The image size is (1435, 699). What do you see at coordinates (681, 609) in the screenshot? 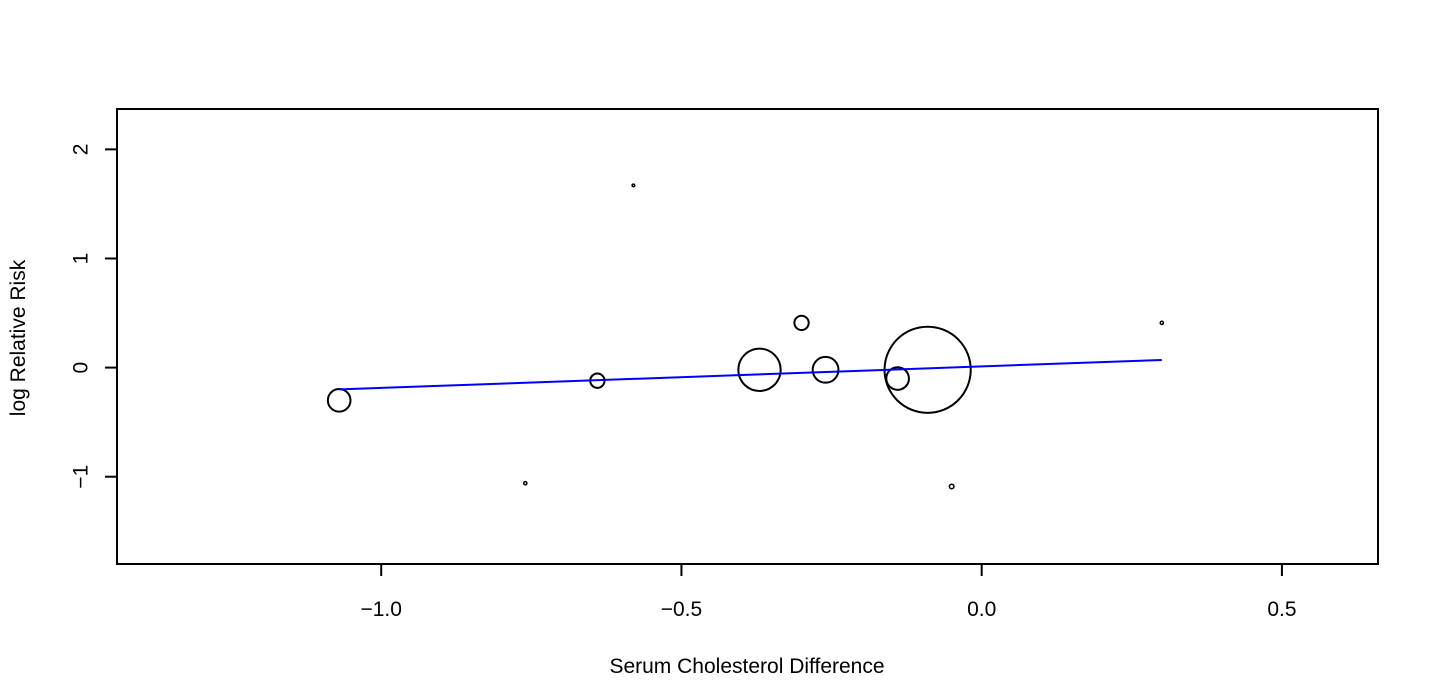
I see `x-tick-label: −0.5` at bounding box center [681, 609].